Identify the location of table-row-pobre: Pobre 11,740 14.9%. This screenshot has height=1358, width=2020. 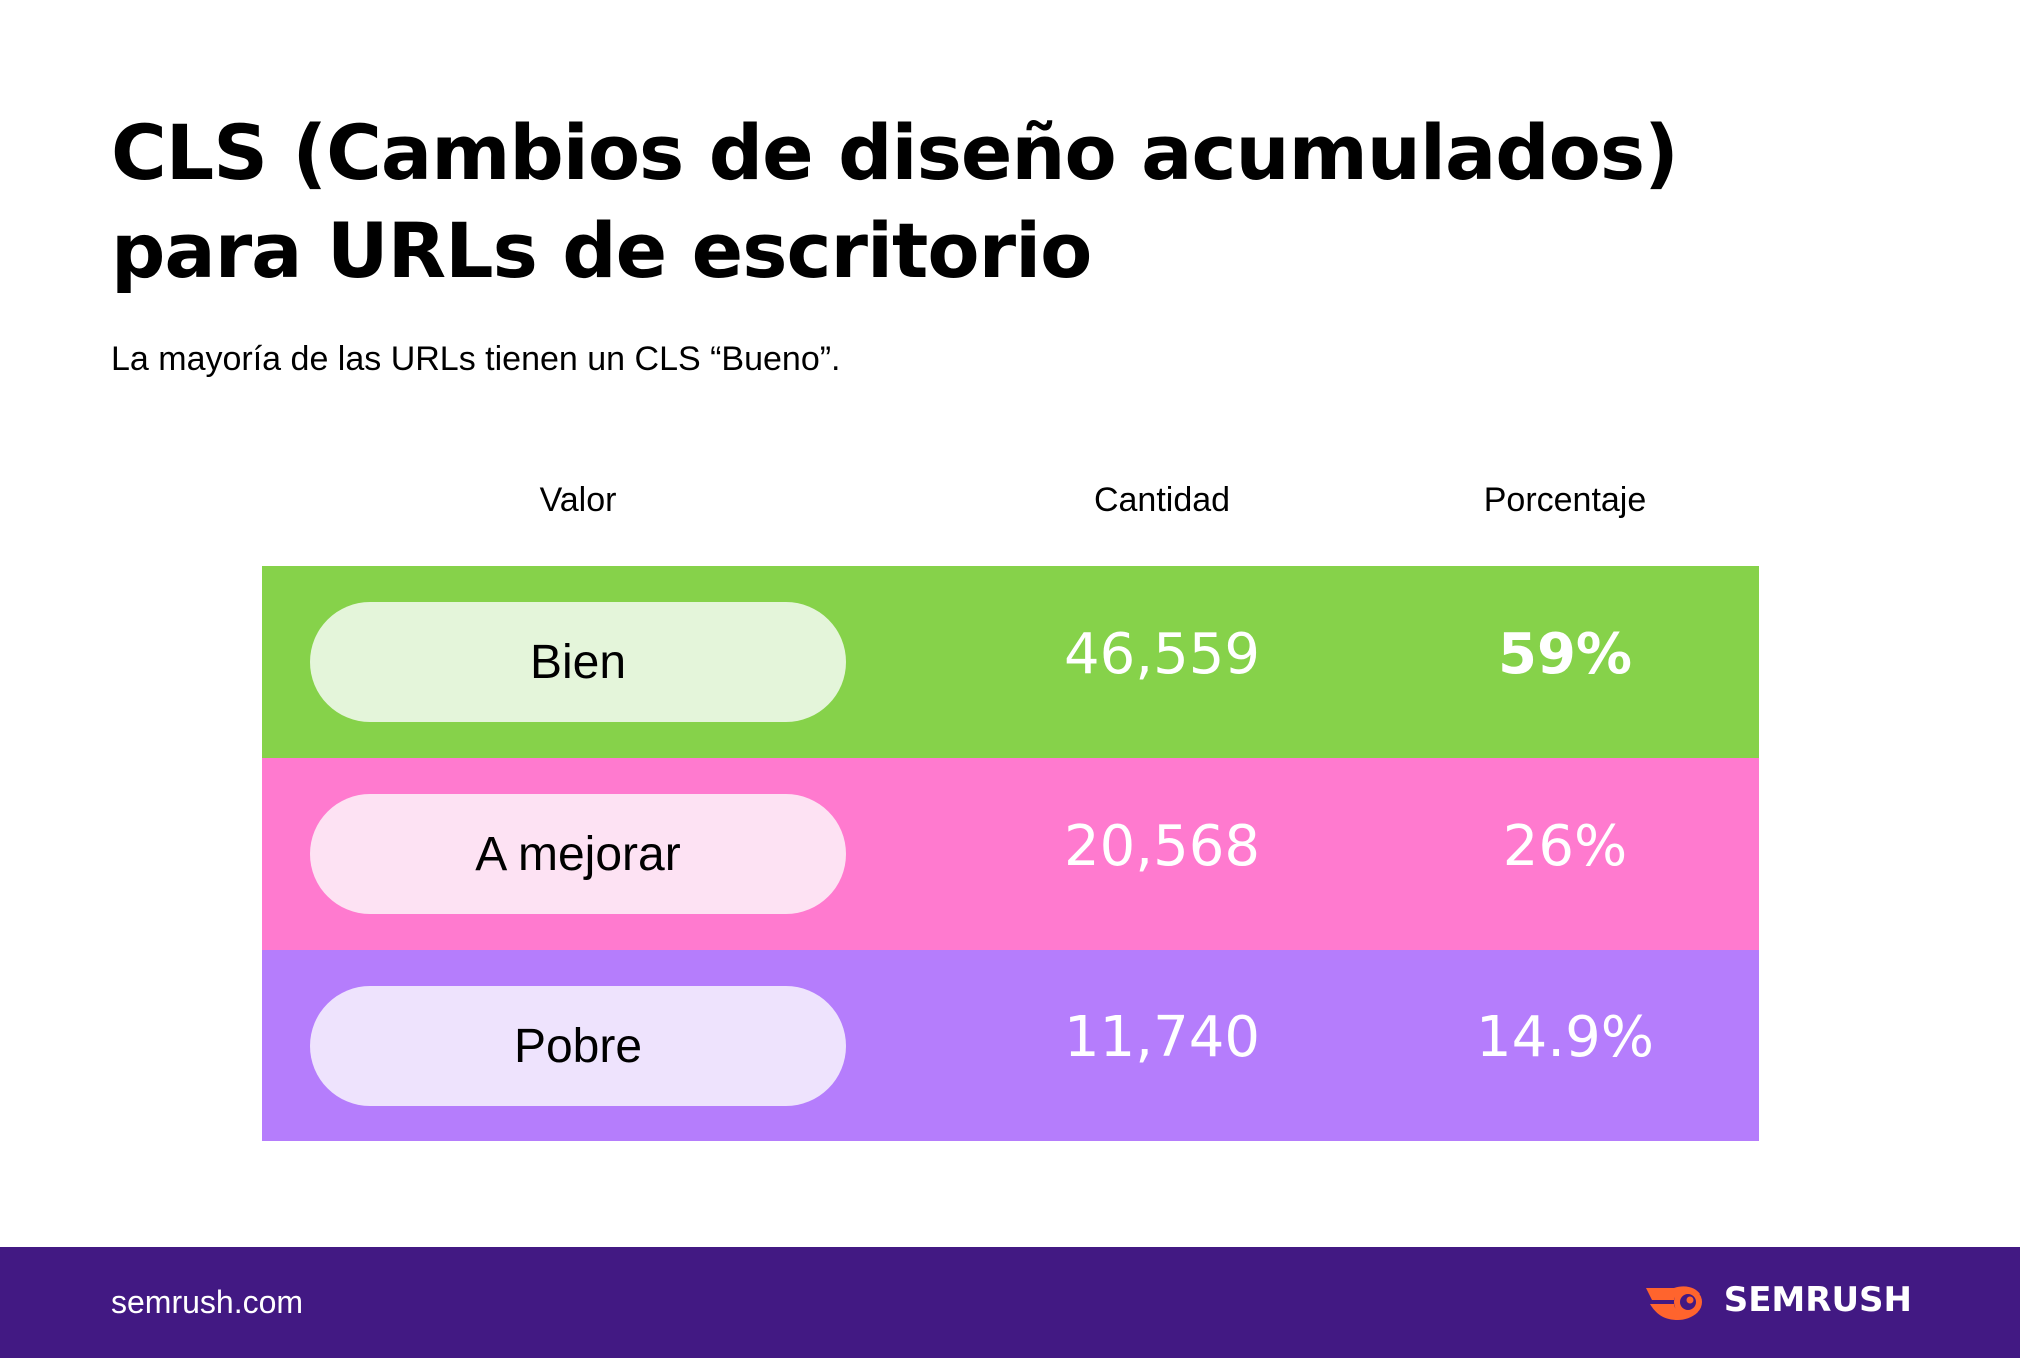
(1010, 1045).